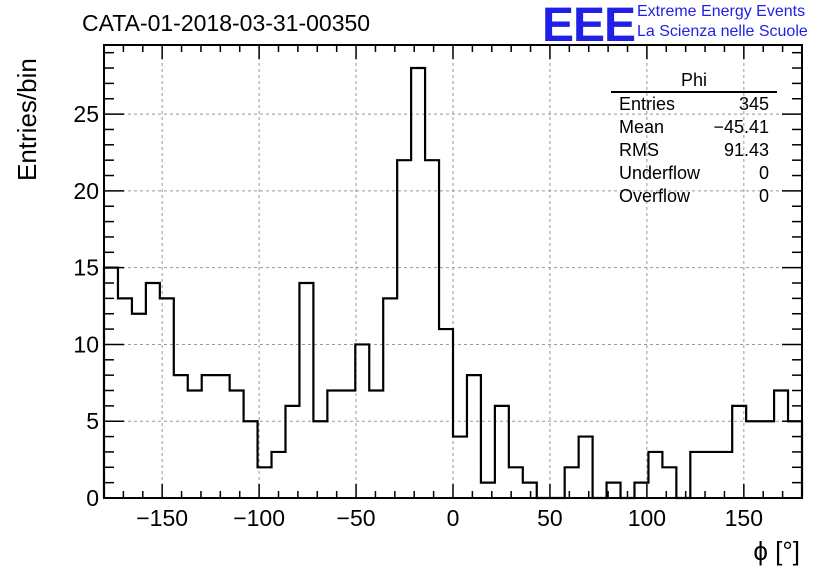 This screenshot has width=836, height=572. I want to click on x-tick-label: −100, so click(259, 518).